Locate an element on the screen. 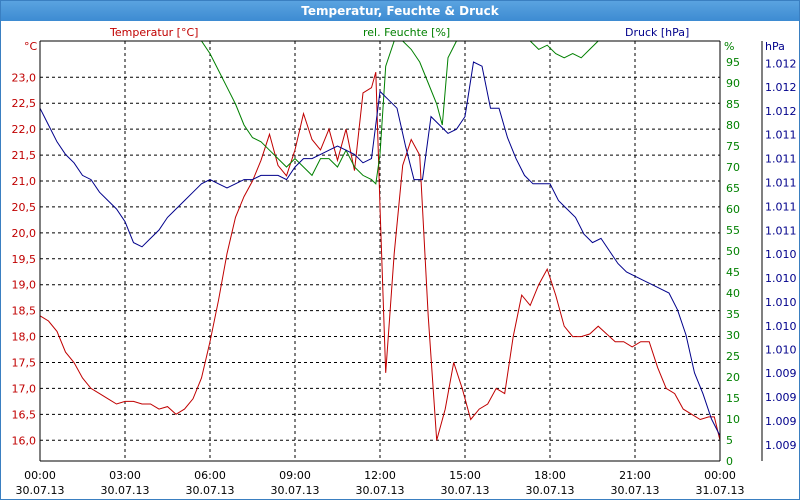 This screenshot has width=800, height=500. humidity-tick-label: 35 is located at coordinates (733, 314).